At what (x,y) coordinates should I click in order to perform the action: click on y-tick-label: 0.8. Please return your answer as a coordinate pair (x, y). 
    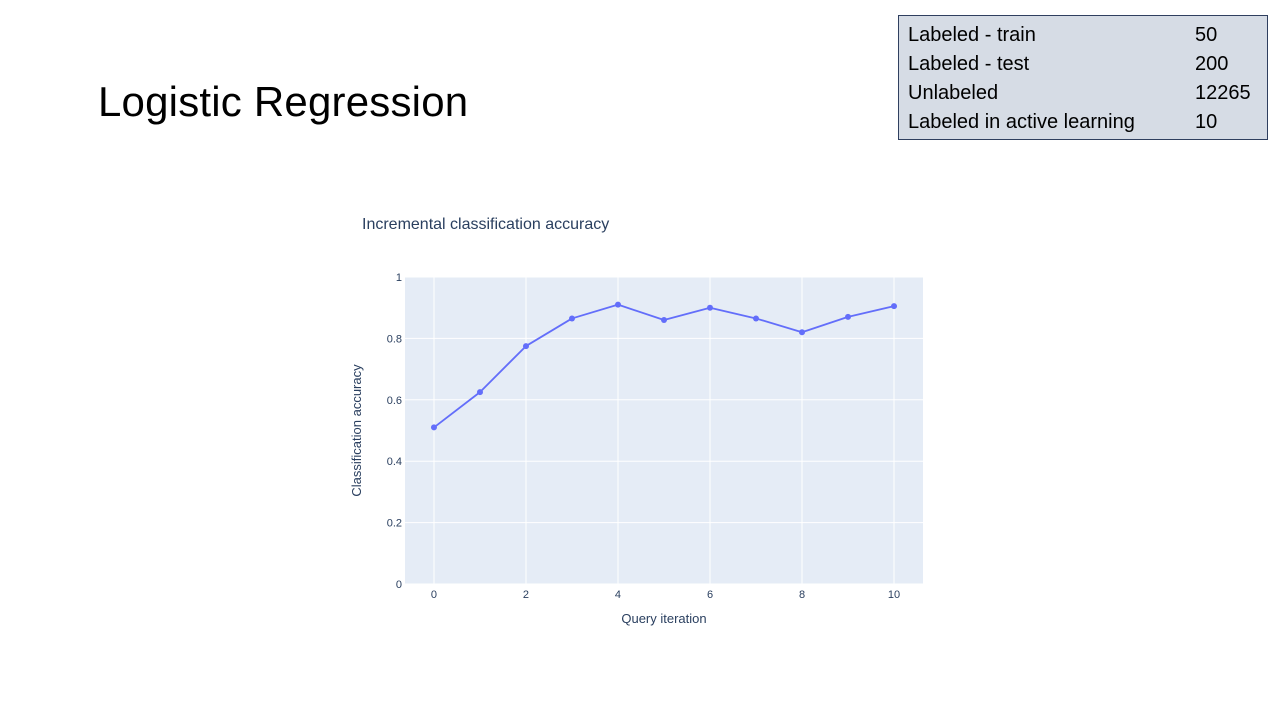
    Looking at the image, I should click on (394, 339).